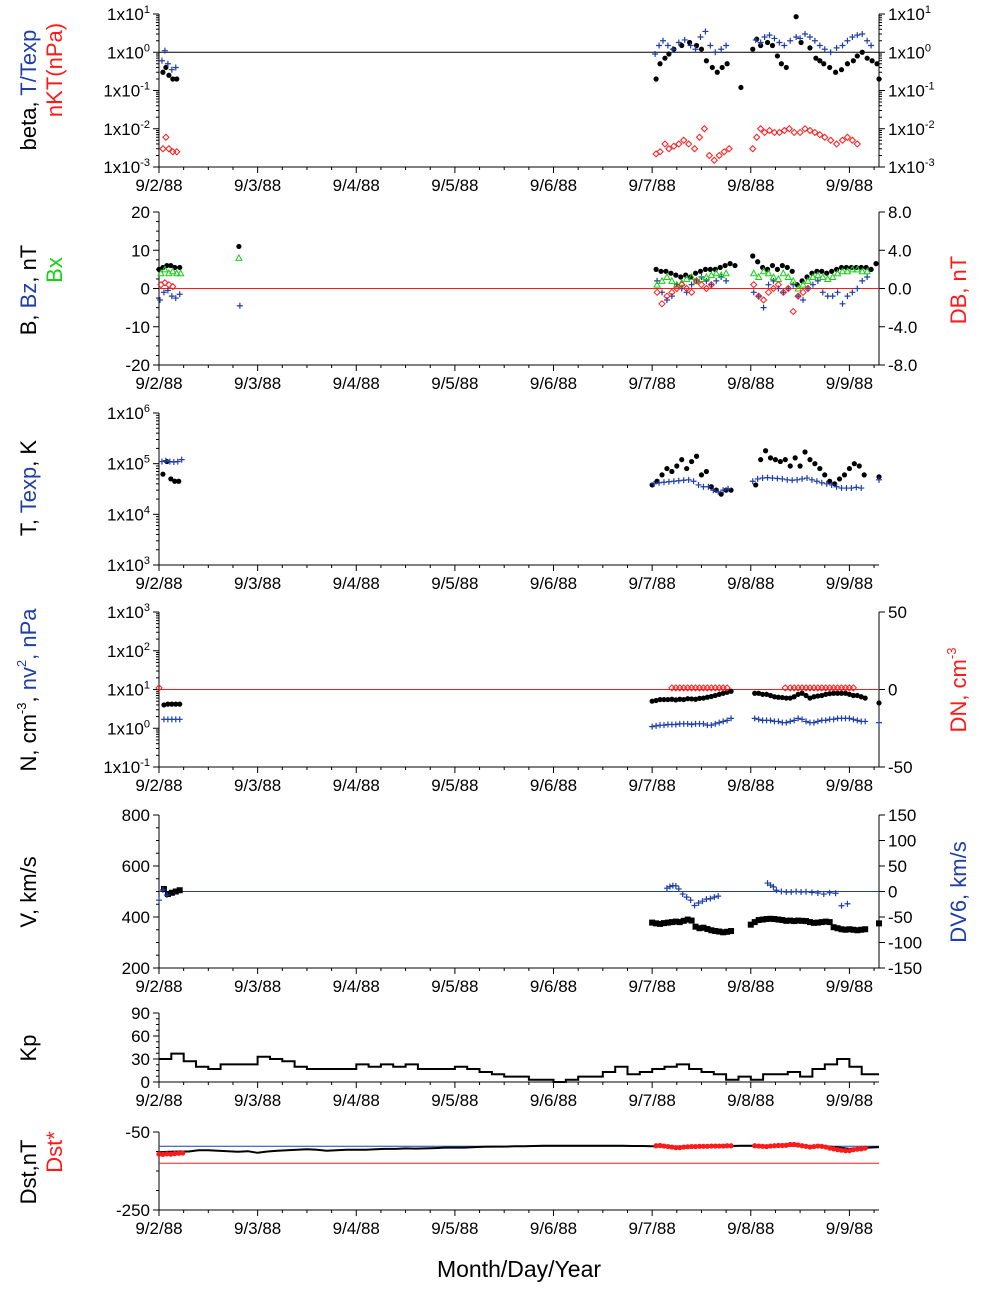  What do you see at coordinates (158, 185) in the screenshot?
I see `x-tick-label: 9/2/88` at bounding box center [158, 185].